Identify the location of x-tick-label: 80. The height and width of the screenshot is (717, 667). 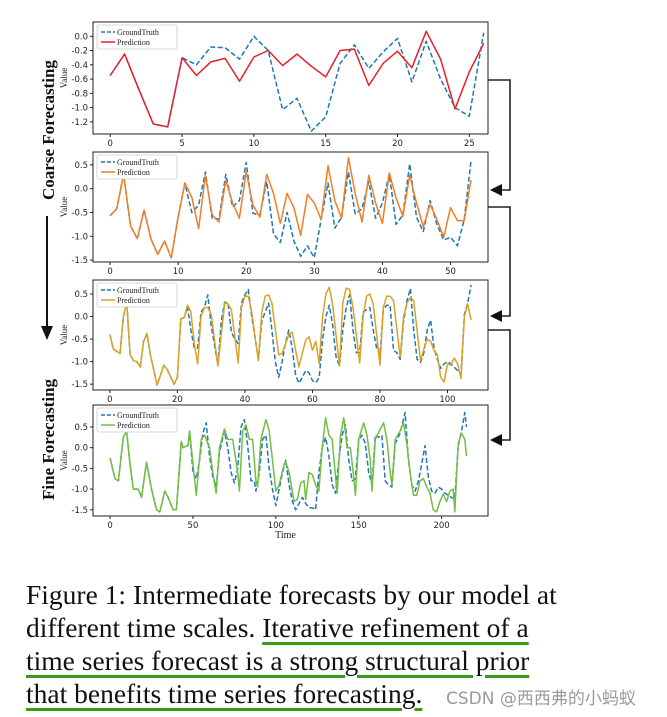
(380, 400).